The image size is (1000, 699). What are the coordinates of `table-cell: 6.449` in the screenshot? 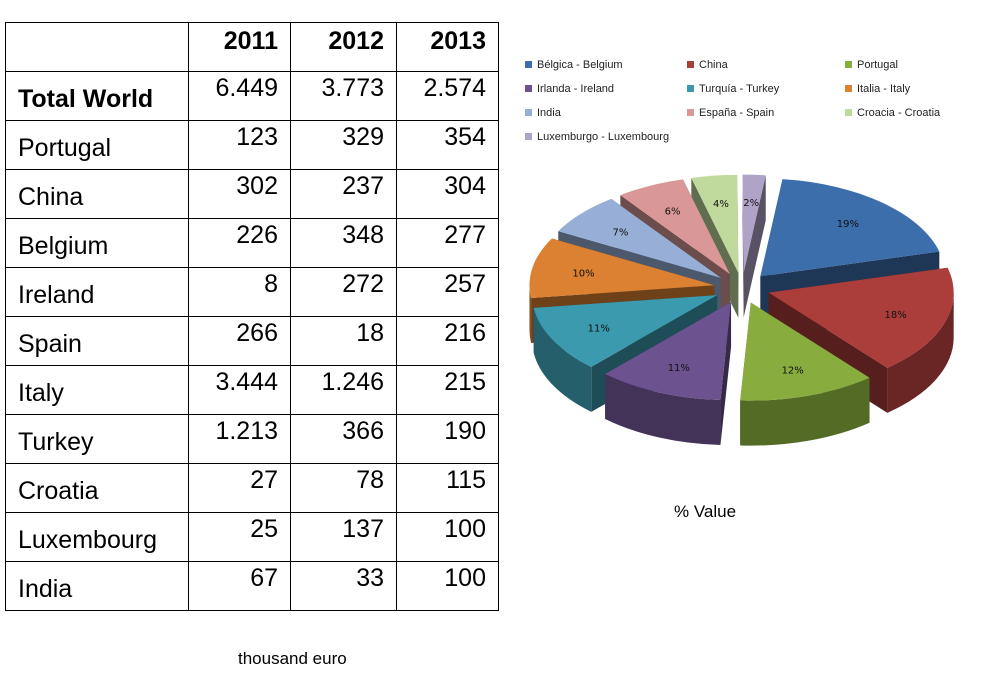 It's located at (239, 96).